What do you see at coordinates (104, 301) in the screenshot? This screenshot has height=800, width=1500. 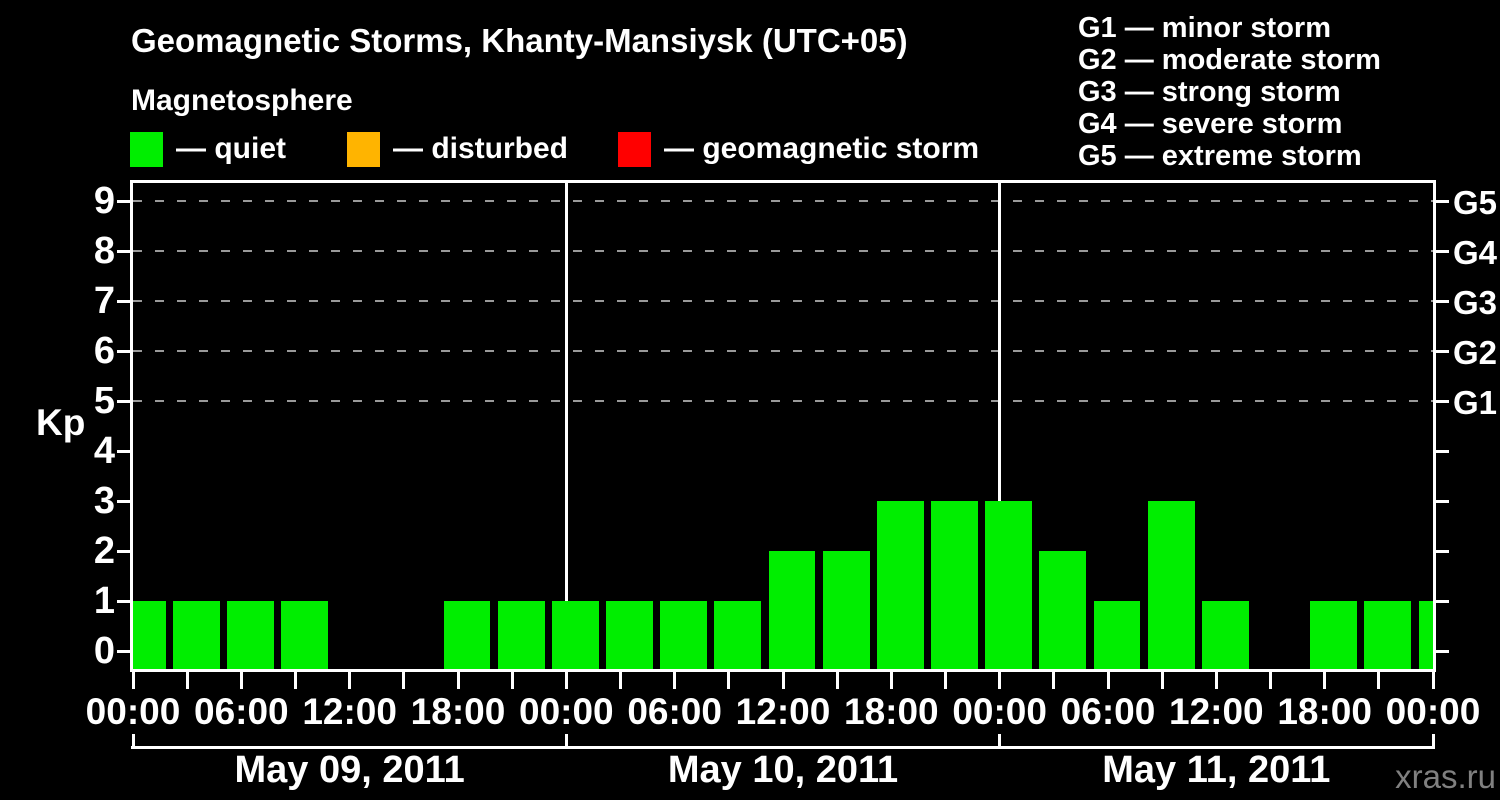 I see `y-tick-label-7: 7` at bounding box center [104, 301].